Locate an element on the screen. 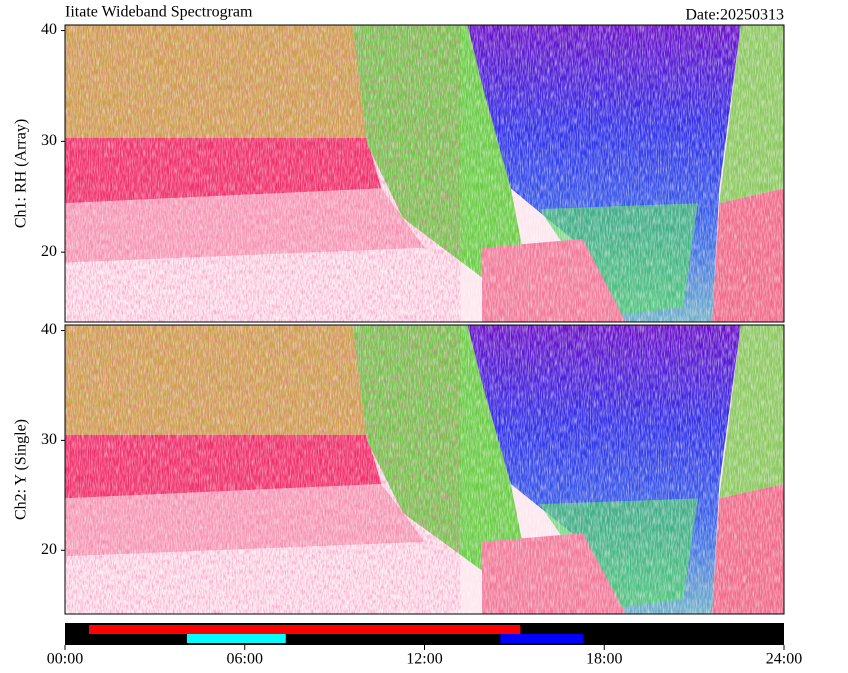  x-tick-label: 18:00 is located at coordinates (604, 659).